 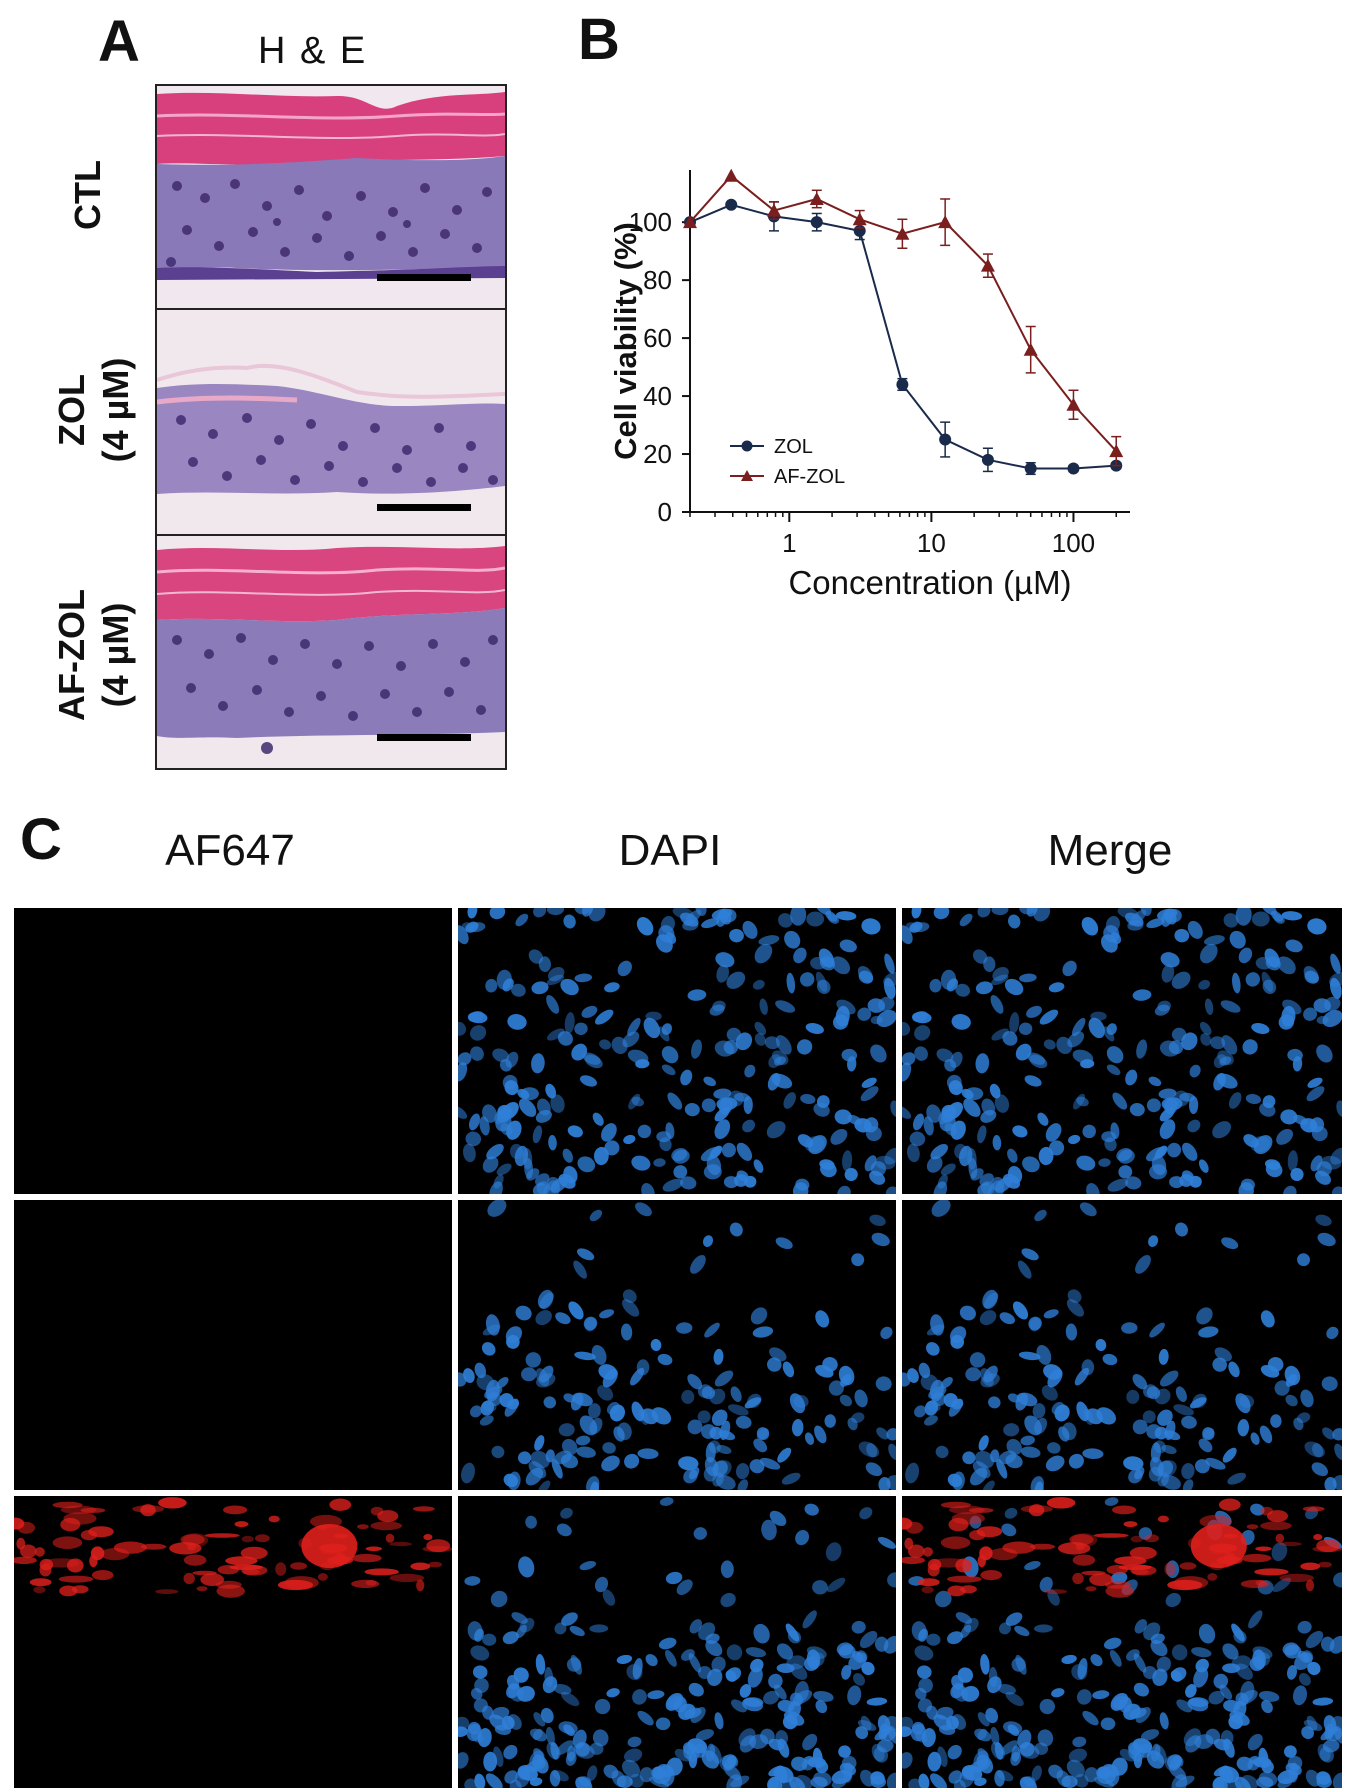 I want to click on legend-label: ZOL, so click(x=793, y=447).